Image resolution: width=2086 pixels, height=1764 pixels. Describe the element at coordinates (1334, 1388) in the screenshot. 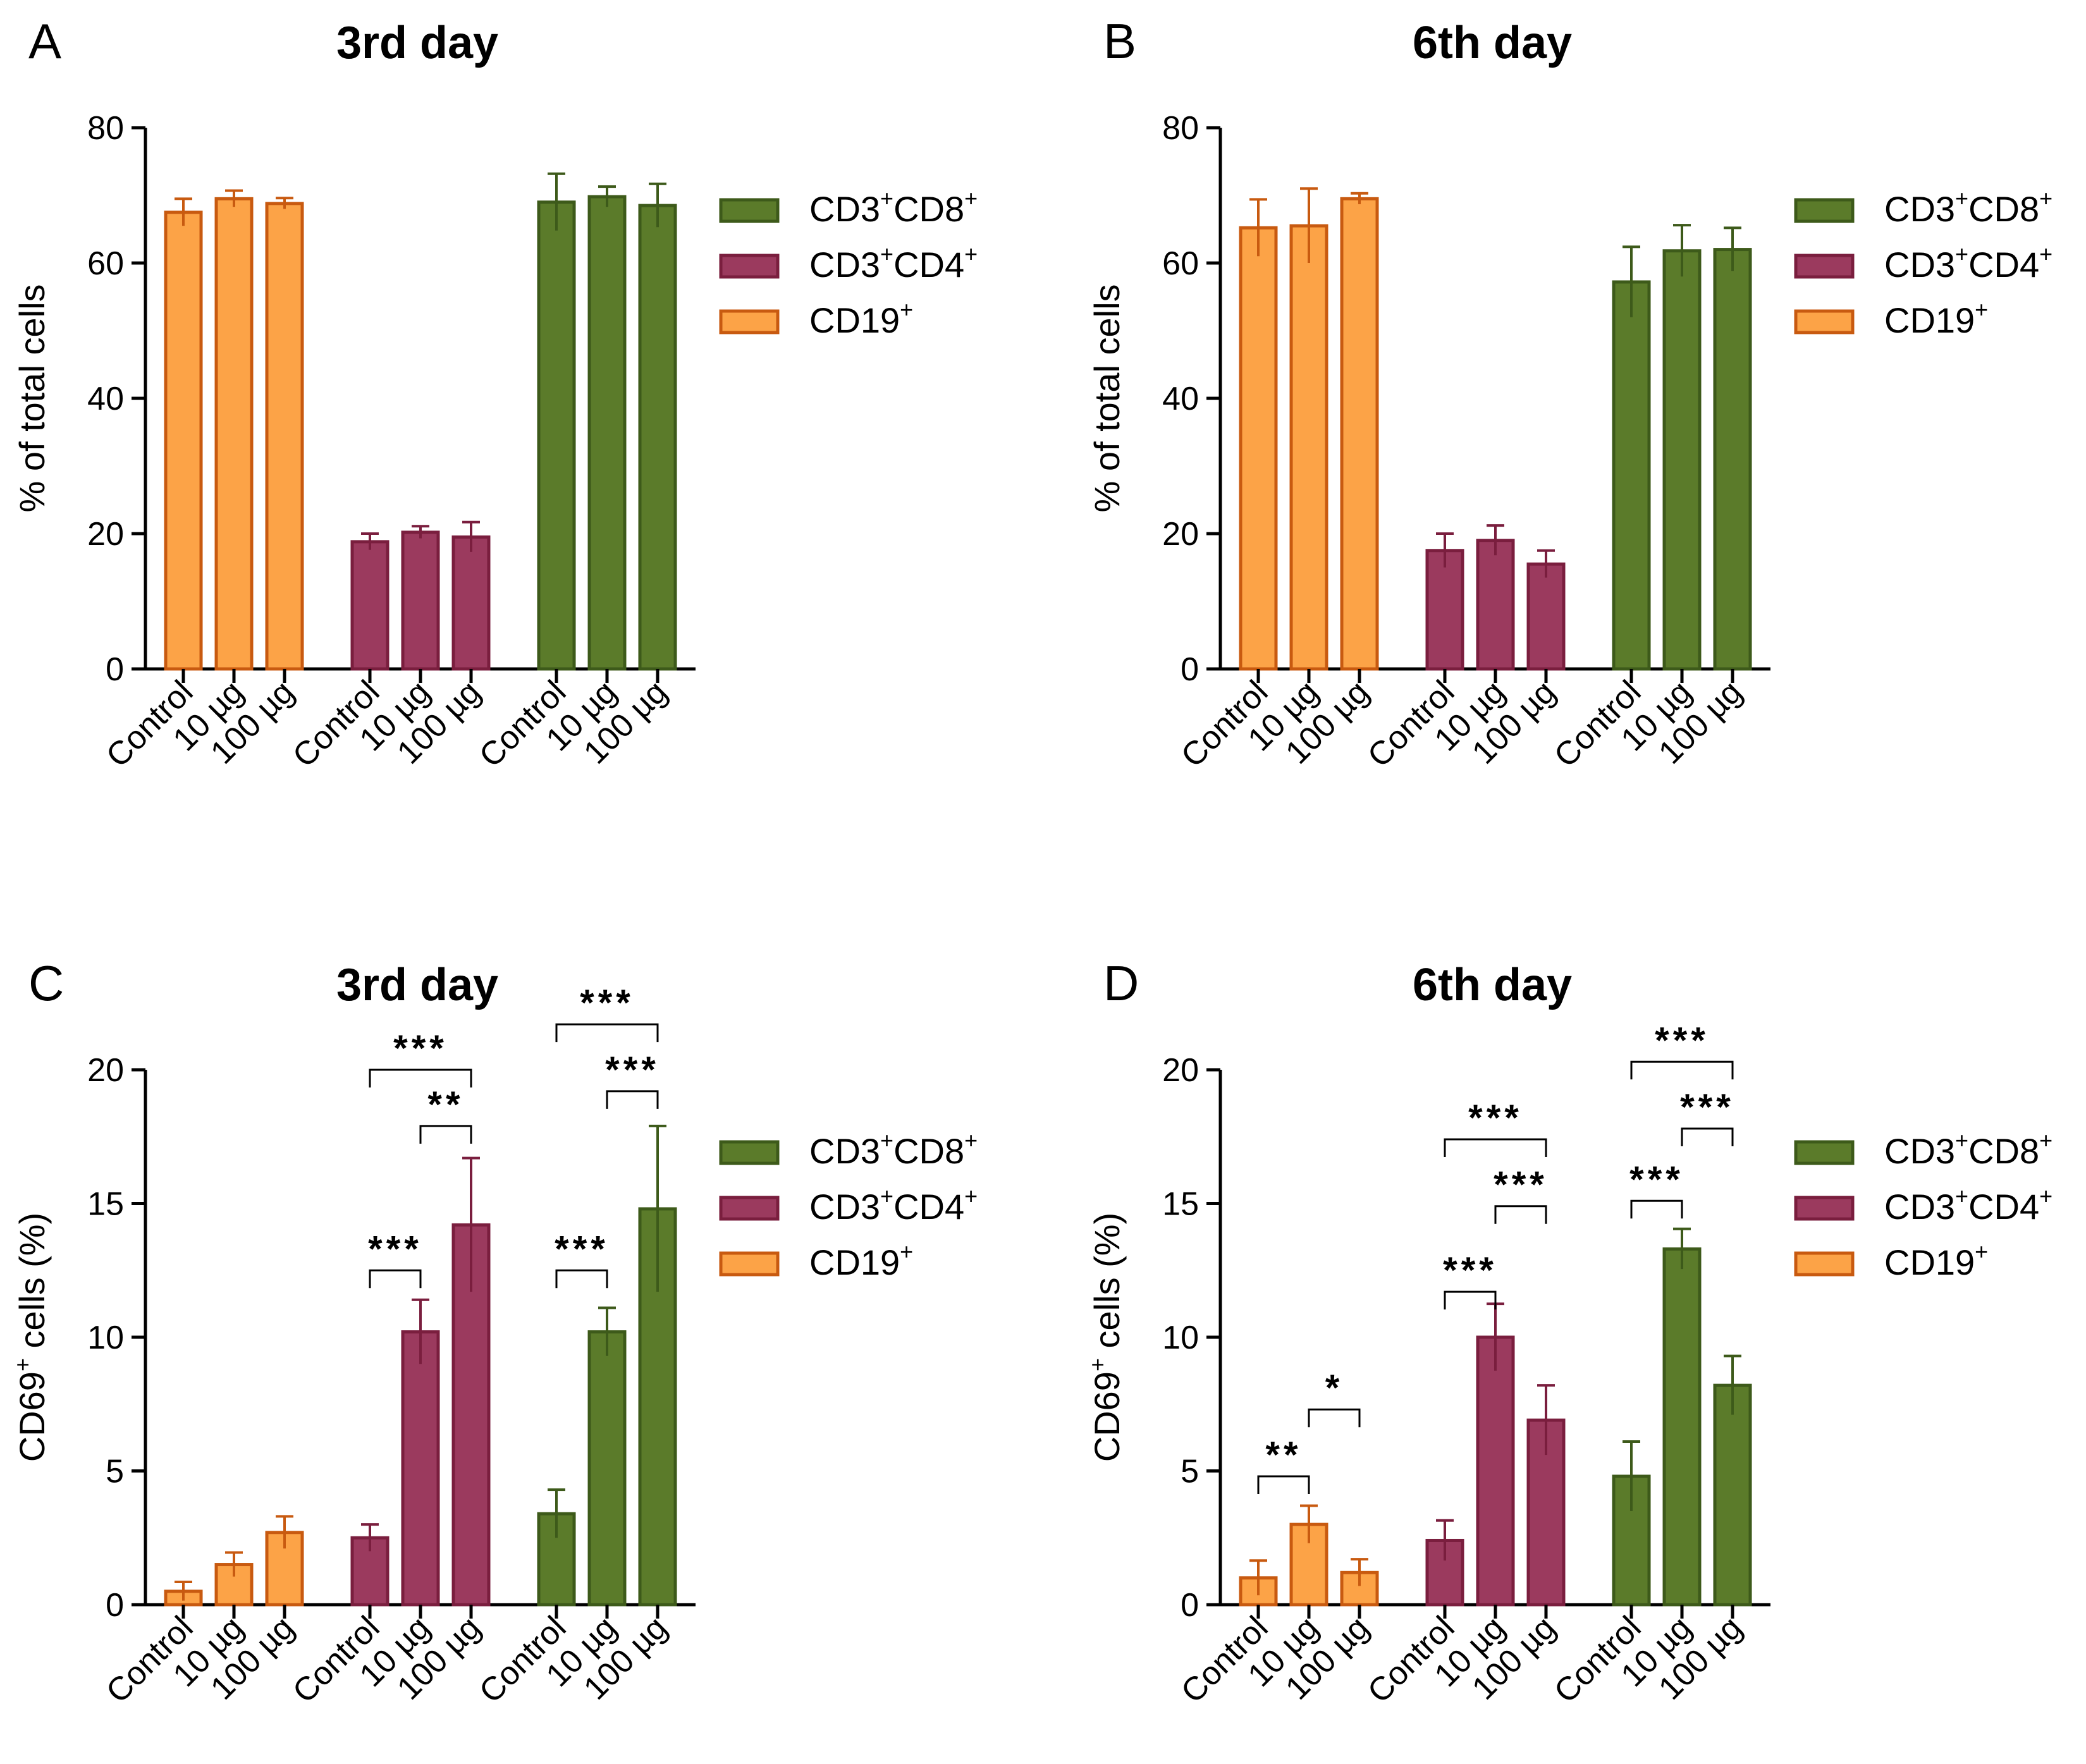

I see `significance-label: *` at that location.